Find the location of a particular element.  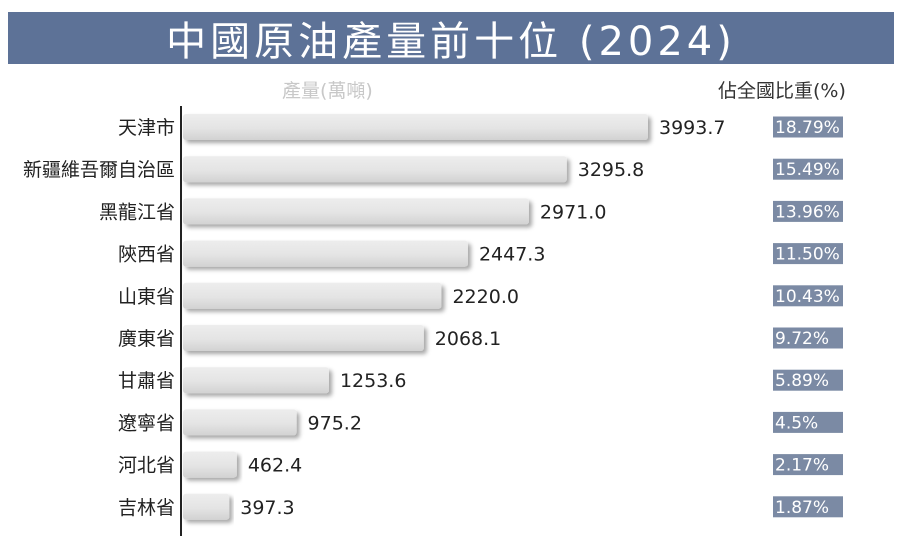

title-banner: 中國原油產量前十位 (2024) is located at coordinates (451, 38).